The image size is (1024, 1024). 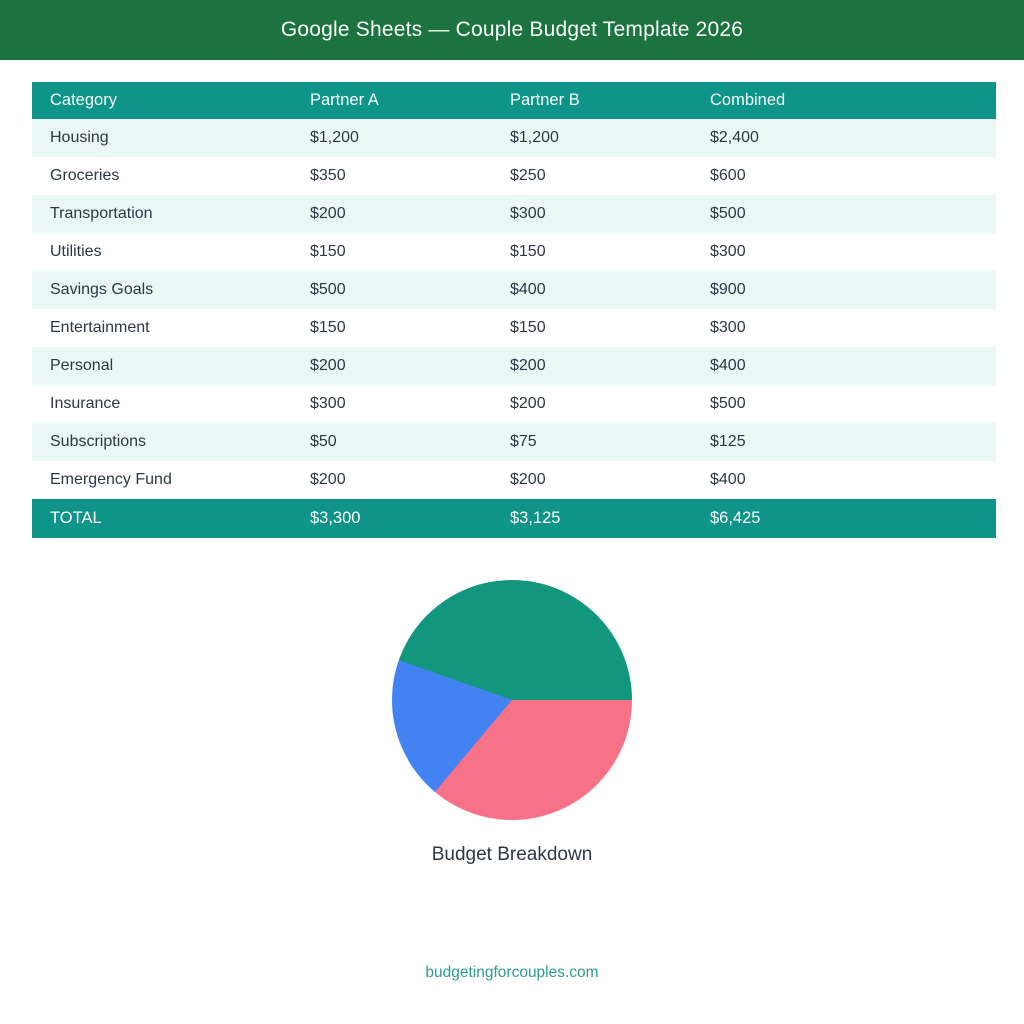 I want to click on table-row: Emergency Fund $200 $200 $400, so click(x=514, y=480).